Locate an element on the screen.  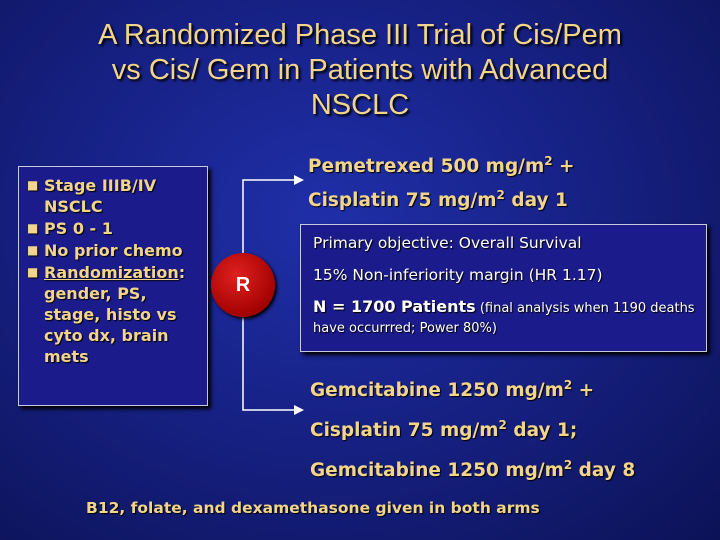
connector-upper-arrow is located at coordinates (269, 216).